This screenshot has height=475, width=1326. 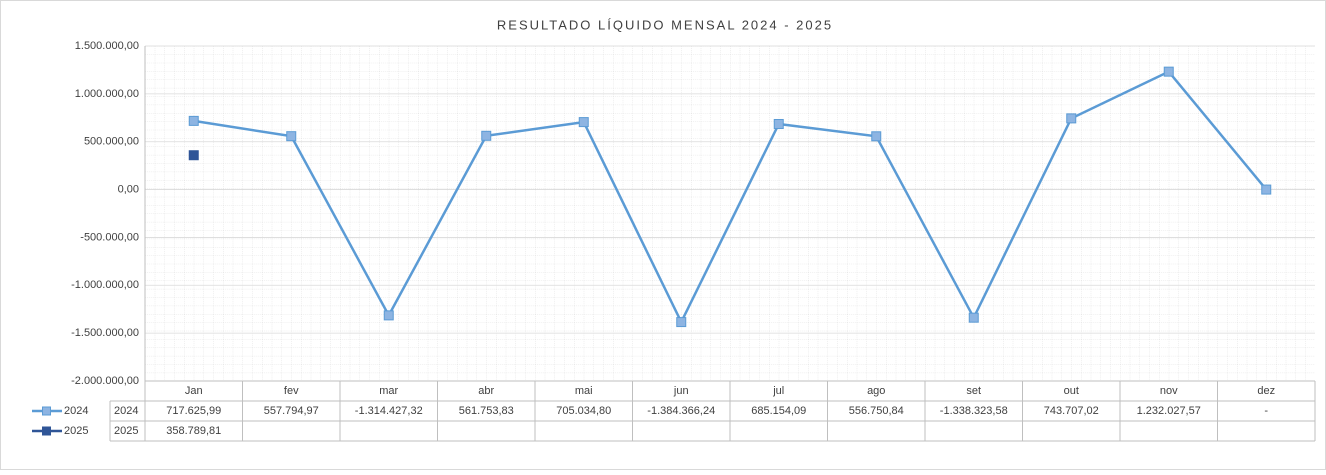 What do you see at coordinates (126, 431) in the screenshot?
I see `row-header: 2025` at bounding box center [126, 431].